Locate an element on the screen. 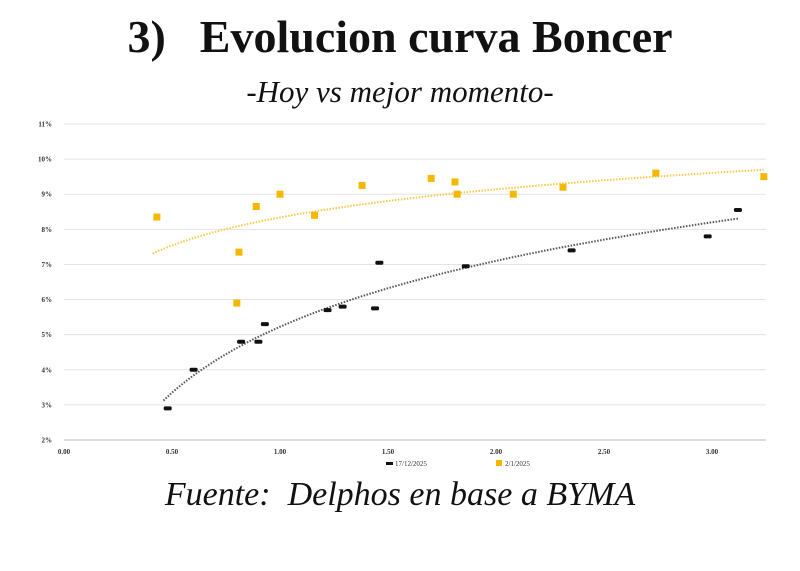 This screenshot has width=800, height=571. chart-subtitle: -Hoy vs mejor momento- is located at coordinates (400, 91).